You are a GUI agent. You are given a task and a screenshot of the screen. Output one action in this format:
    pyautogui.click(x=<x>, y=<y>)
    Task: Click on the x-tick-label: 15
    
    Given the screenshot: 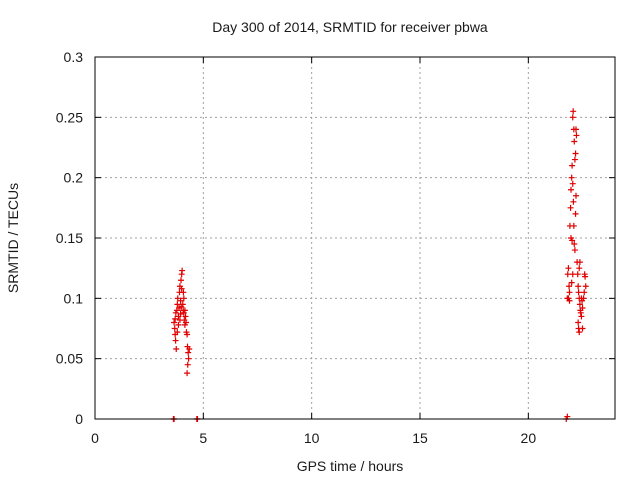 What is the action you would take?
    pyautogui.click(x=420, y=438)
    